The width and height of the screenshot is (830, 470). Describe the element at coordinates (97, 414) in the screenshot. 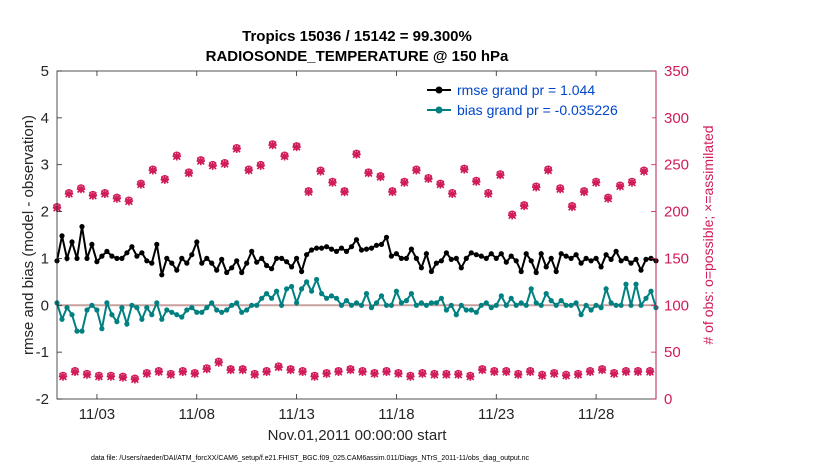

I see `x-tick-label: 11/03` at that location.